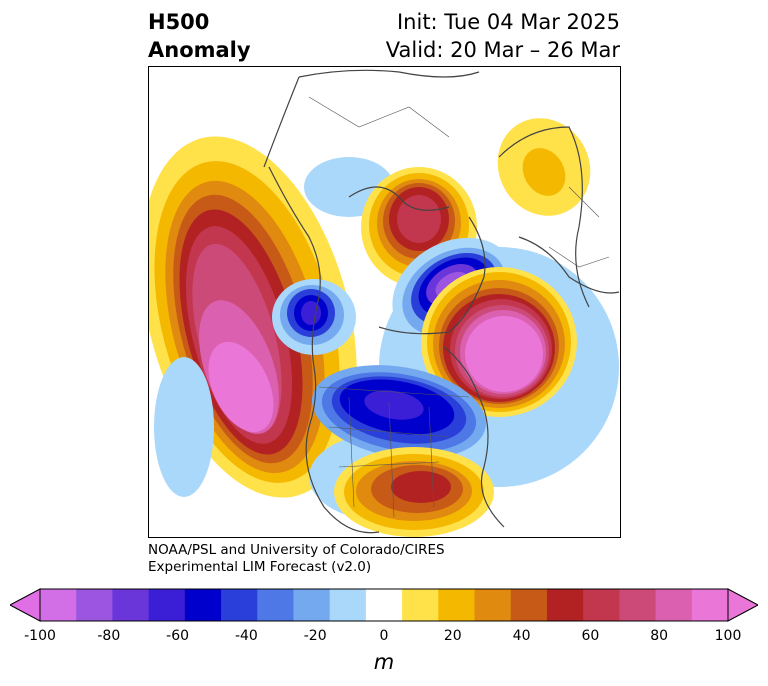 The height and width of the screenshot is (686, 768). I want to click on colorbar-tick-label: -60, so click(178, 636).